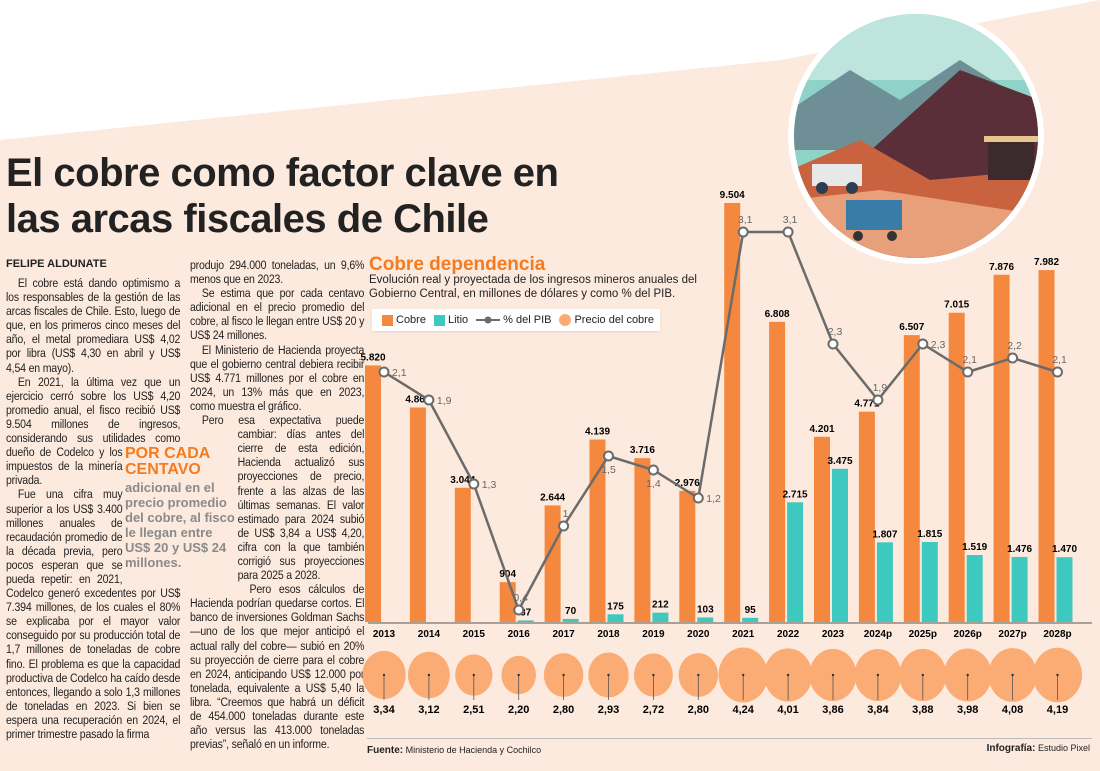  What do you see at coordinates (974, 547) in the screenshot?
I see `bar-label-litio: 1.519` at bounding box center [974, 547].